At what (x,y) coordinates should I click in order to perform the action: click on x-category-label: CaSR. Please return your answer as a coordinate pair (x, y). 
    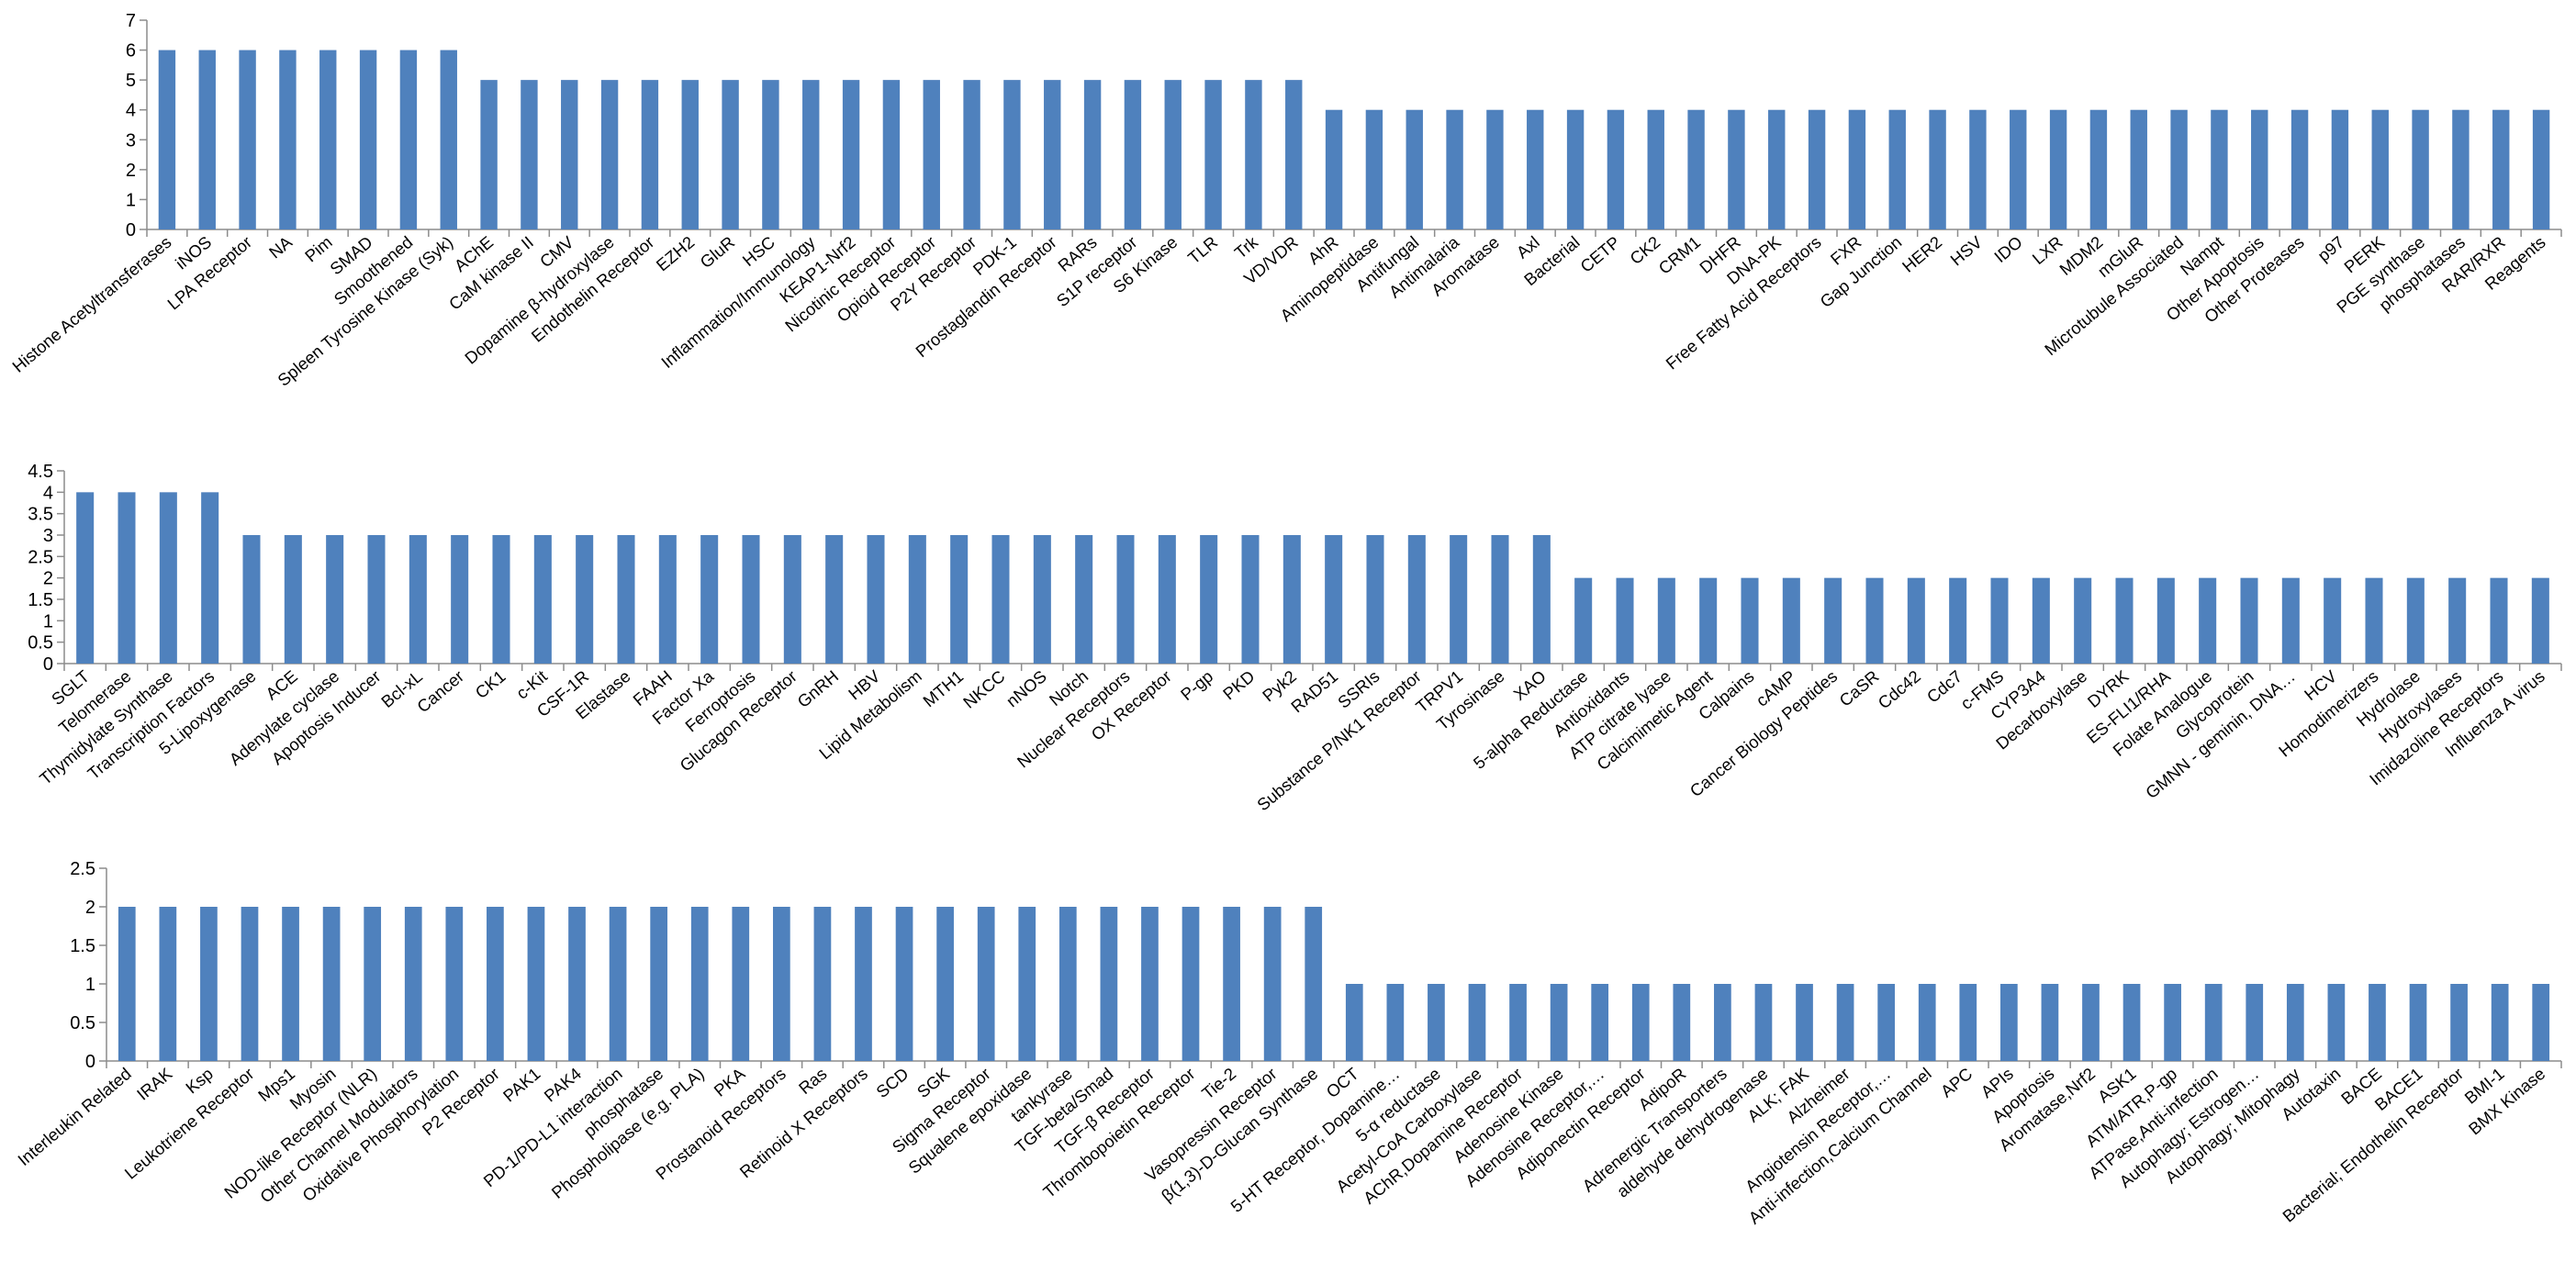
    Looking at the image, I should click on (1858, 688).